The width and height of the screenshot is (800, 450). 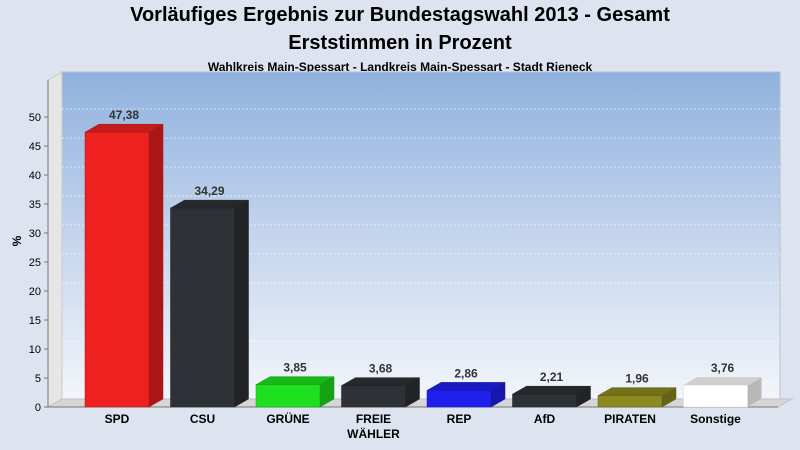 I want to click on y-tick-label: 30, so click(x=35, y=234).